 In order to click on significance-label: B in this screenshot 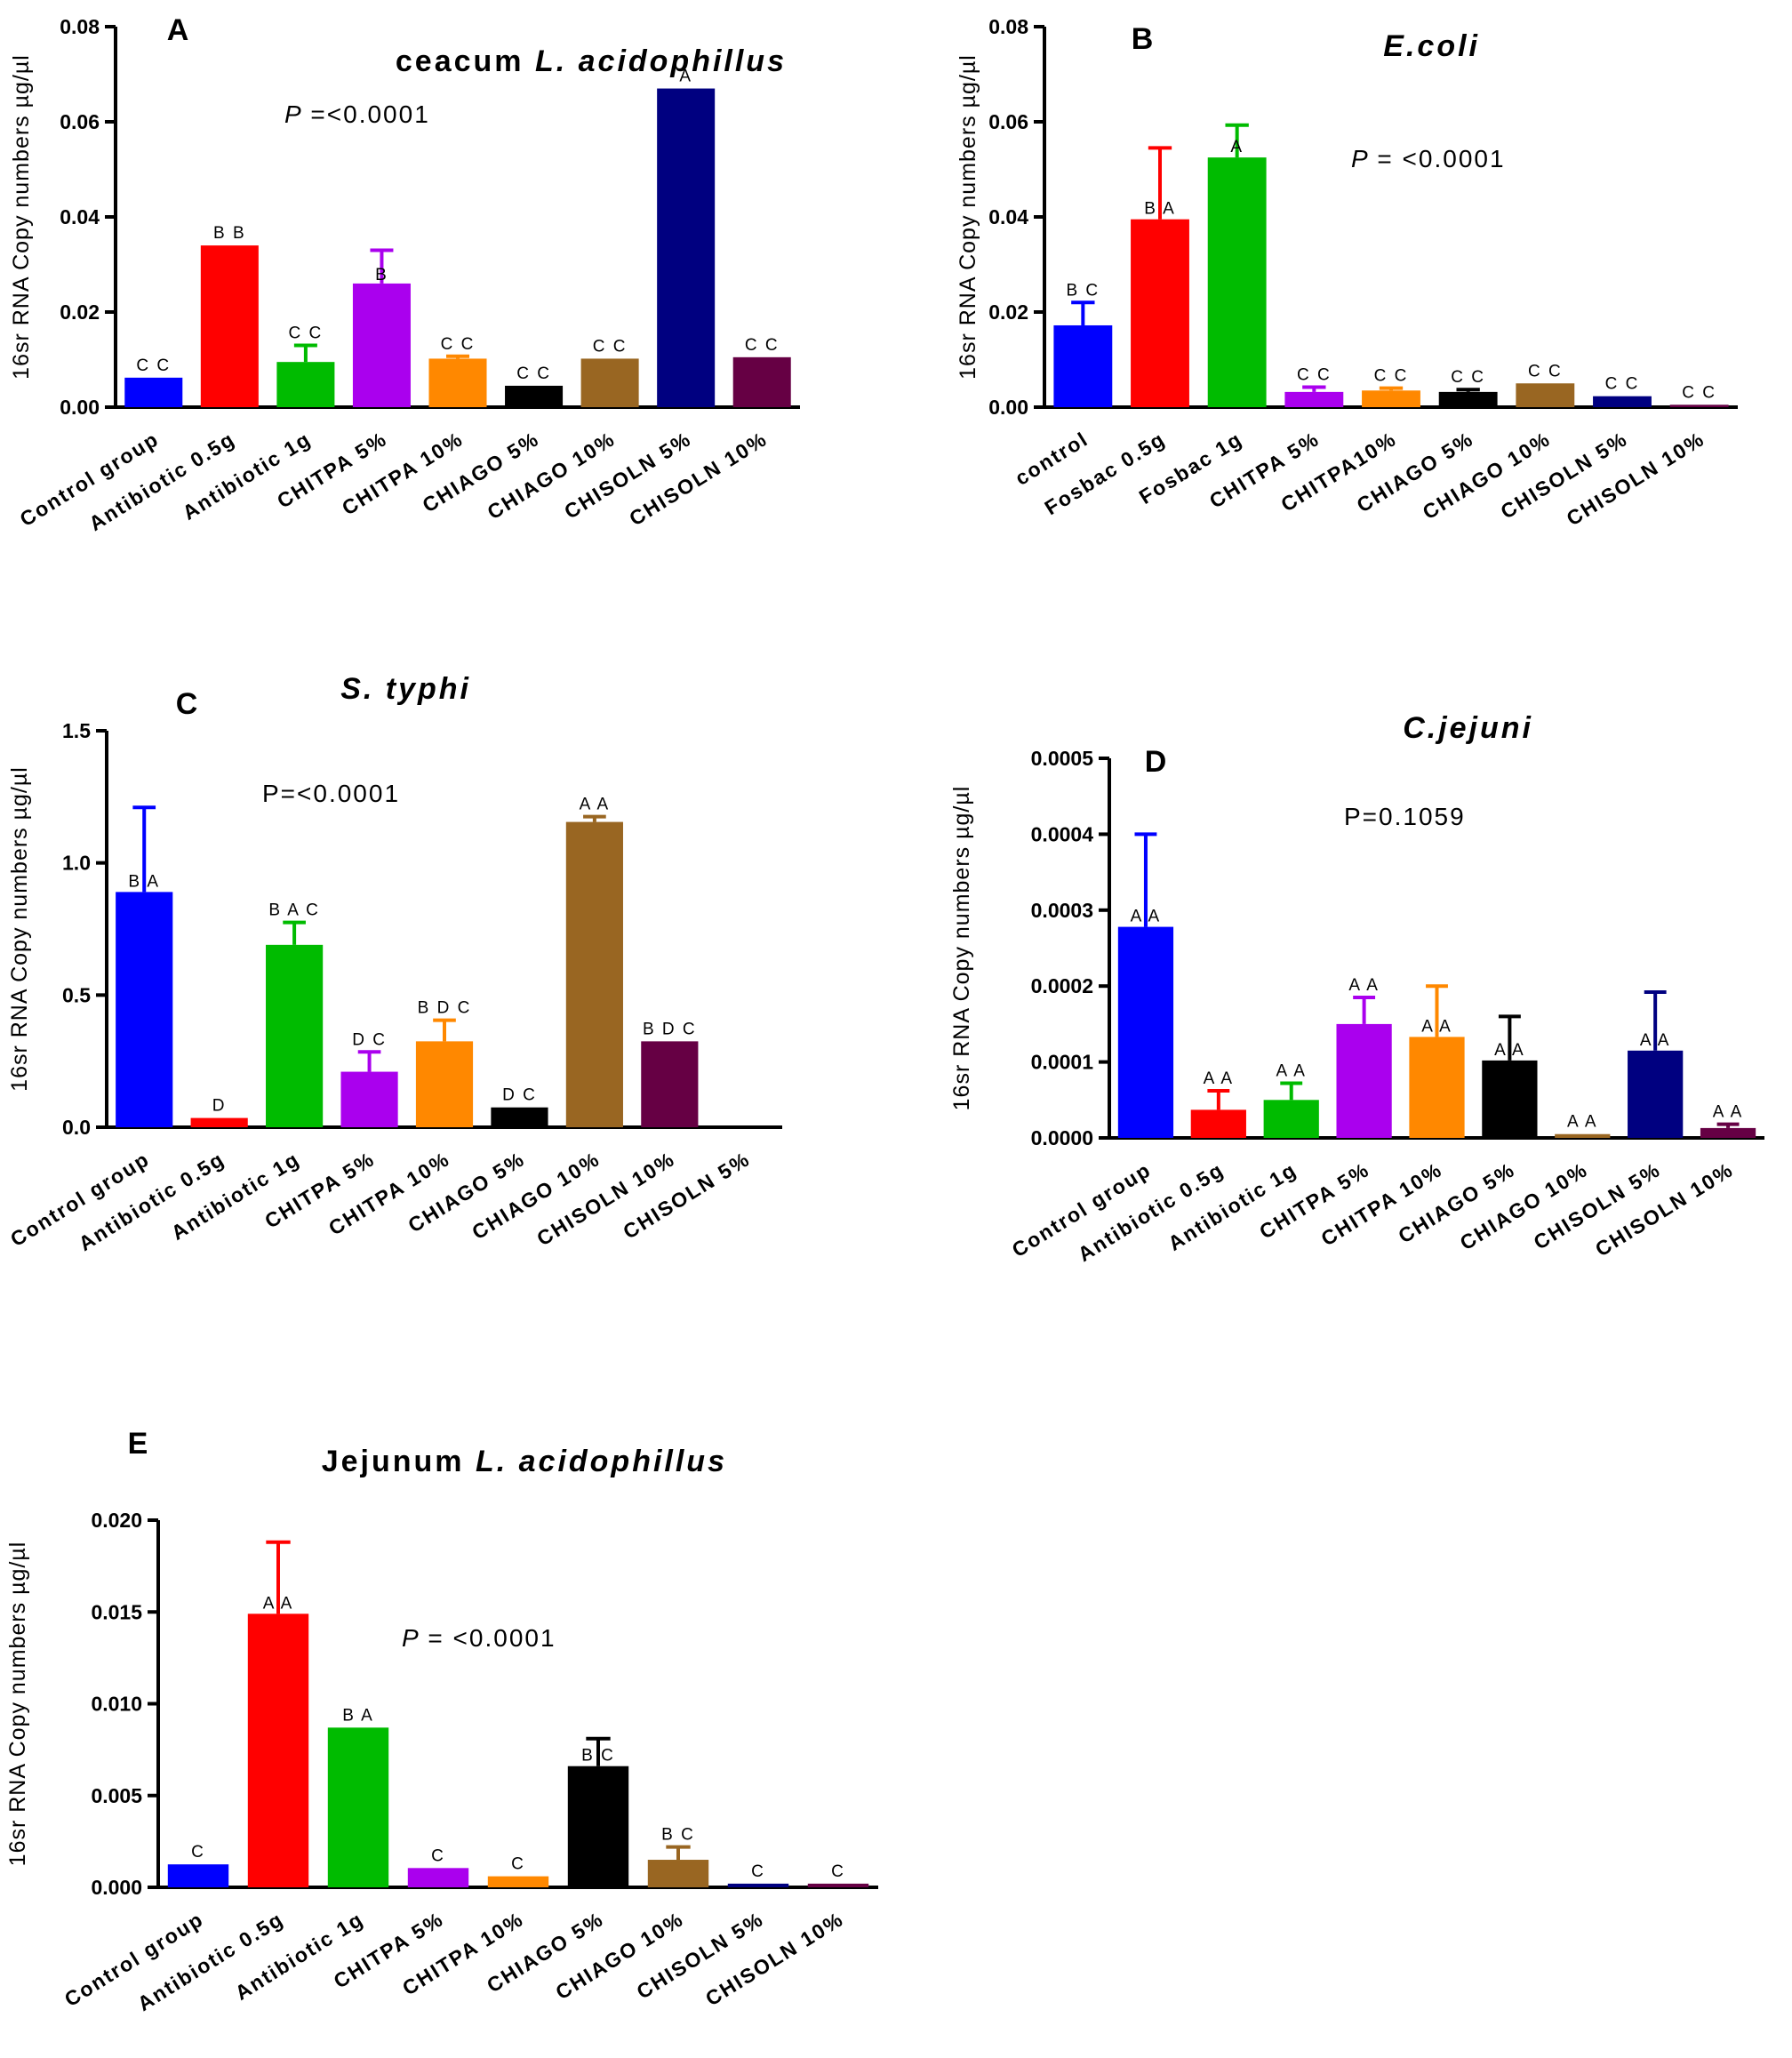, I will do `click(381, 275)`.